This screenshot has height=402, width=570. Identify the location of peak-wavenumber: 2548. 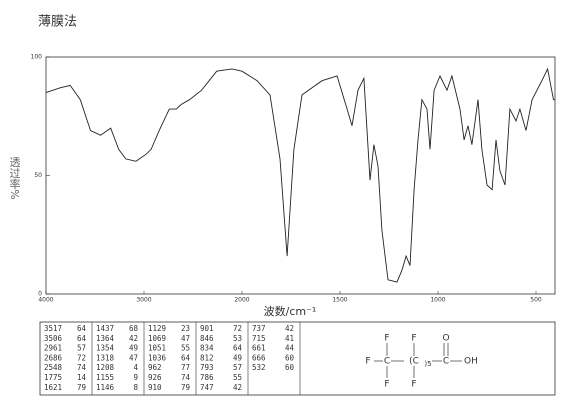
(53, 367).